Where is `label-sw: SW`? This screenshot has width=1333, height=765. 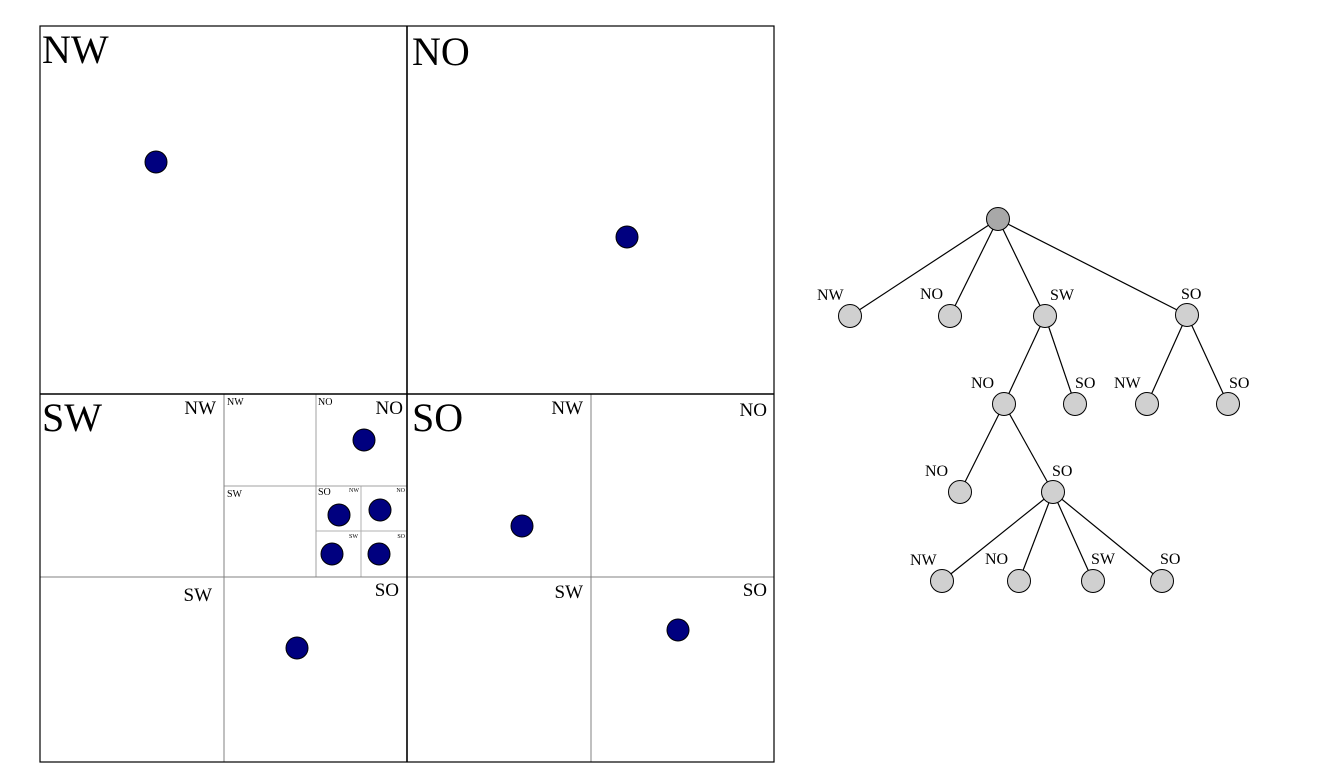 label-sw: SW is located at coordinates (72, 417).